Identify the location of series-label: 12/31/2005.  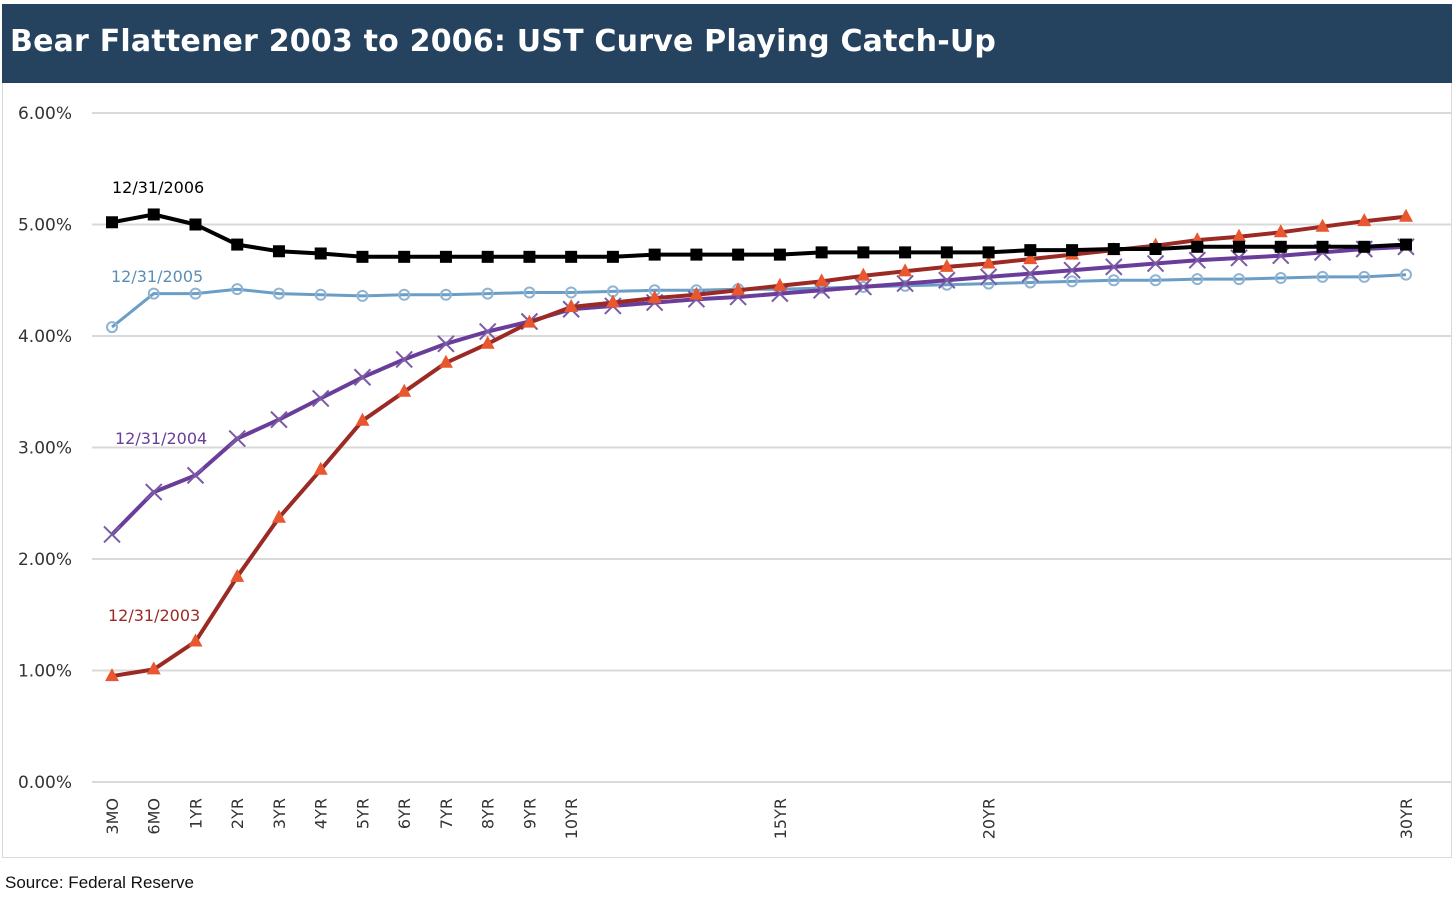
(157, 276).